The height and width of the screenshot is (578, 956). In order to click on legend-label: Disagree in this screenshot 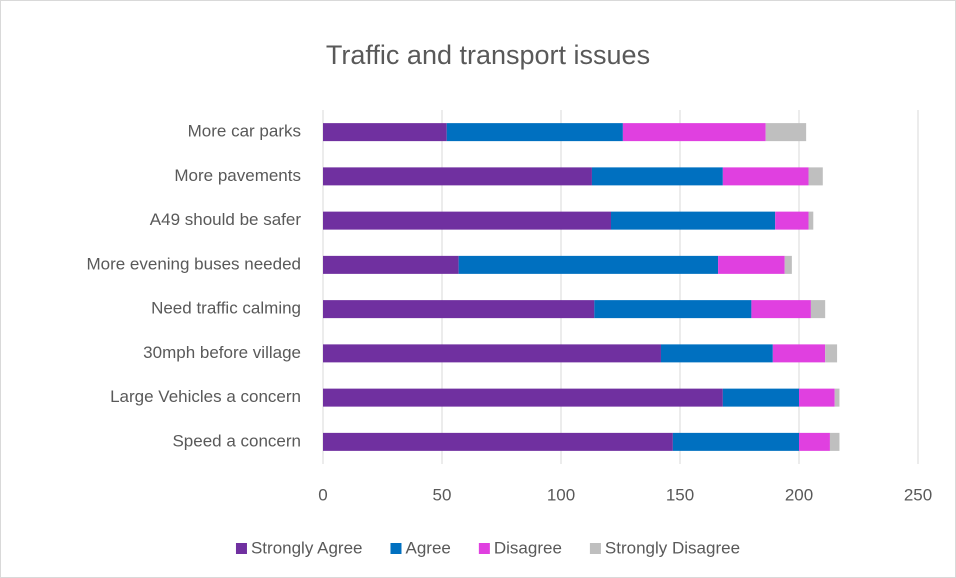, I will do `click(528, 547)`.